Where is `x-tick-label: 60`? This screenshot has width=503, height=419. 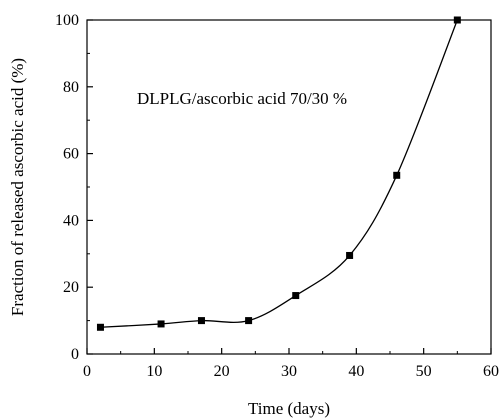 x-tick-label: 60 is located at coordinates (491, 371).